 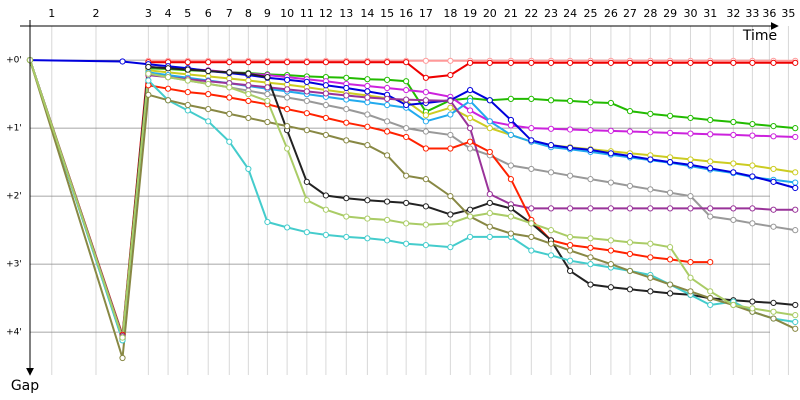 What do you see at coordinates (287, 13) in the screenshot?
I see `x-tick-label: 10` at bounding box center [287, 13].